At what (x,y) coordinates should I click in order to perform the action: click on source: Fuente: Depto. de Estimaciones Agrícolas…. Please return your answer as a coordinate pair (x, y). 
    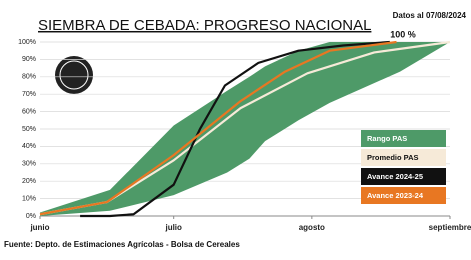
    Looking at the image, I should click on (122, 244).